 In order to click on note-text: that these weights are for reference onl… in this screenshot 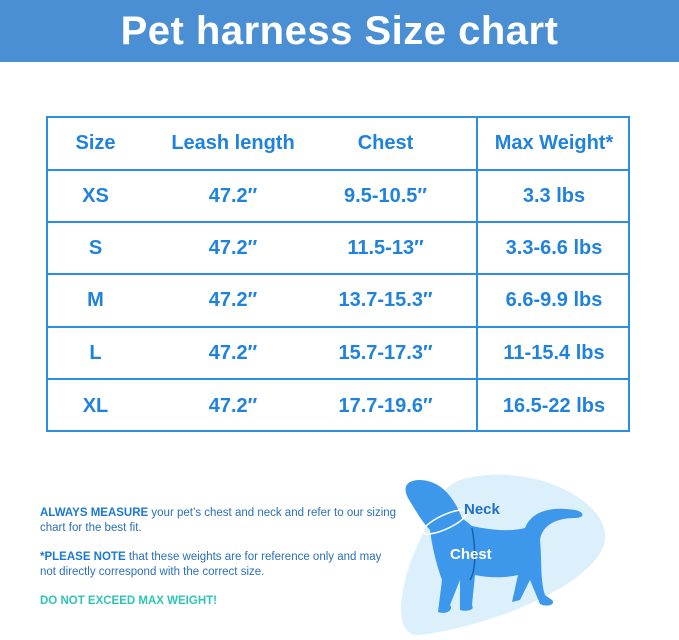, I will do `click(211, 564)`.